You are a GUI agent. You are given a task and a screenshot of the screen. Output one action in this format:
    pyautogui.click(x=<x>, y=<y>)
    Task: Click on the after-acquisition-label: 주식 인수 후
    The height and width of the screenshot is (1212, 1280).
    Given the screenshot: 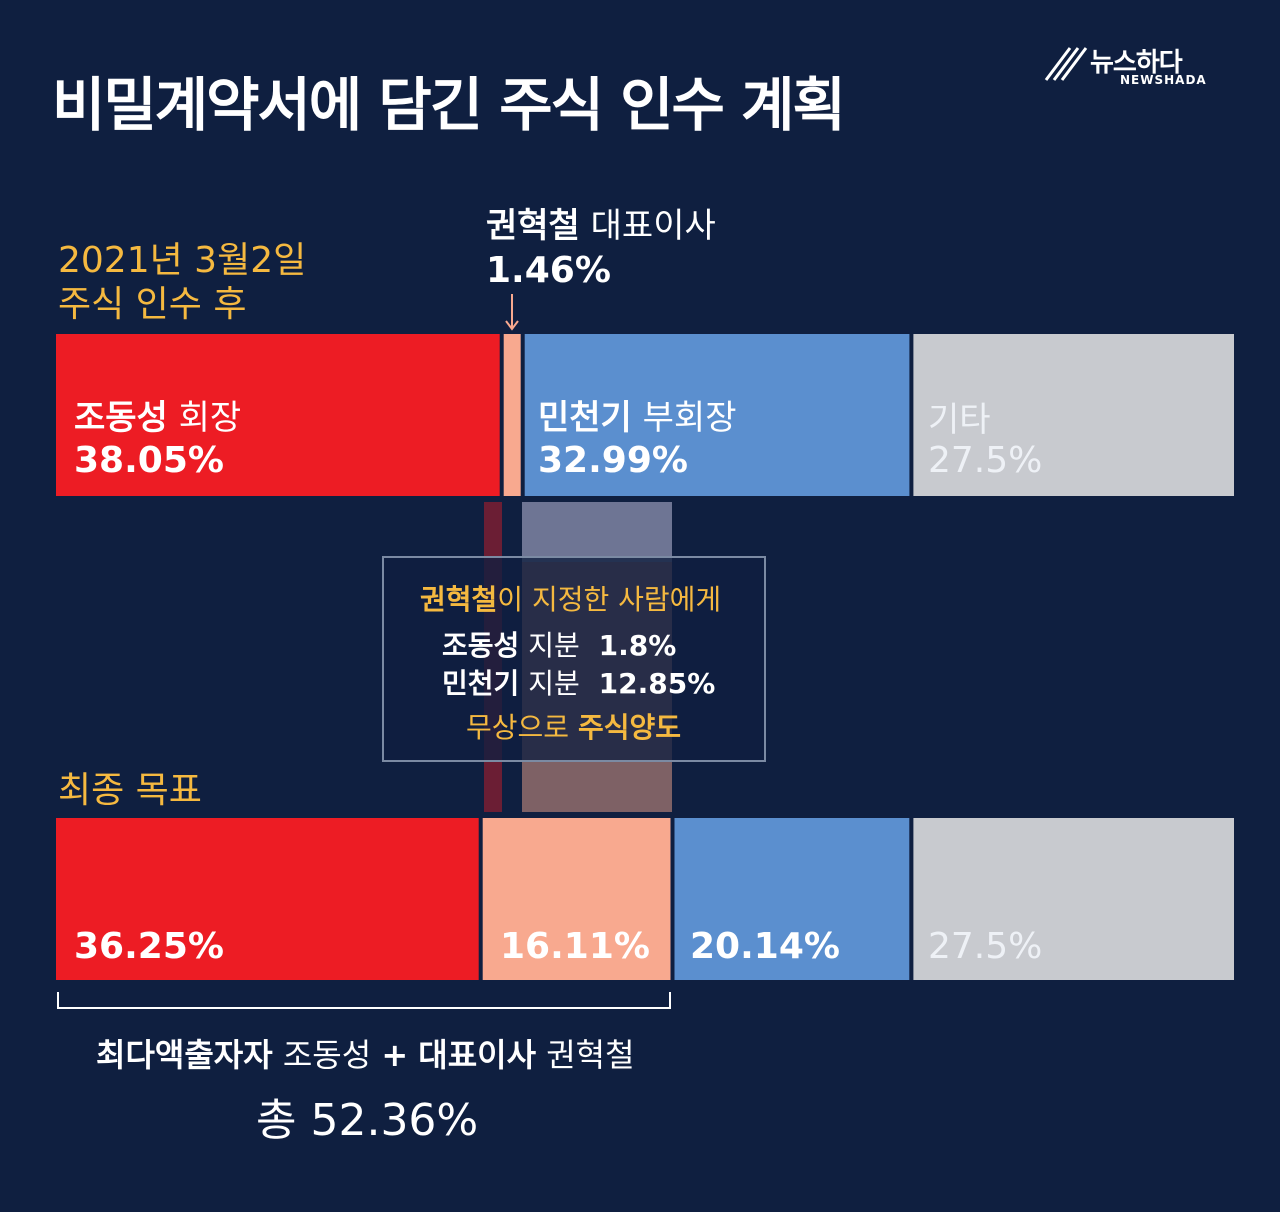 What is the action you would take?
    pyautogui.click(x=152, y=304)
    